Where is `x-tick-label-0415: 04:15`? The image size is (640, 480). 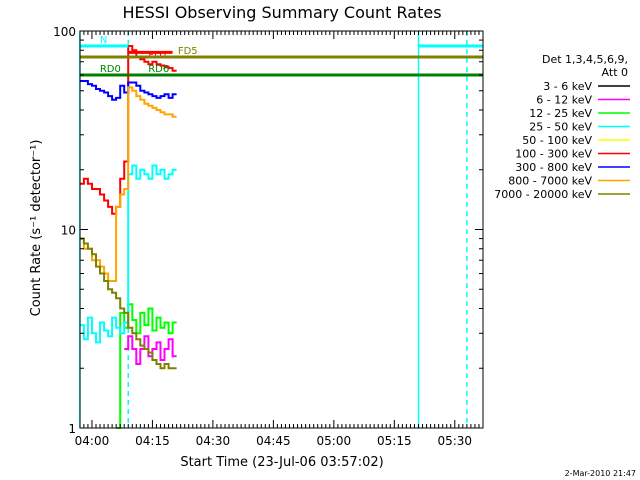 x-tick-label-0415: 04:15 is located at coordinates (152, 441).